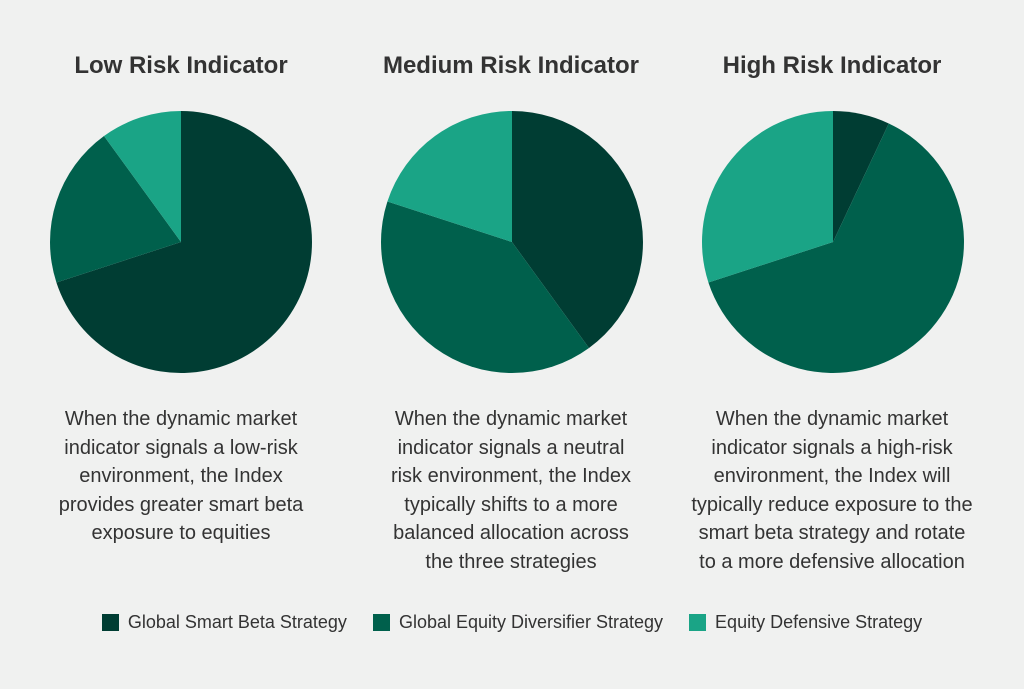 The image size is (1024, 689). Describe the element at coordinates (181, 447) in the screenshot. I see `description-line: indicator signals a low-risk` at that location.